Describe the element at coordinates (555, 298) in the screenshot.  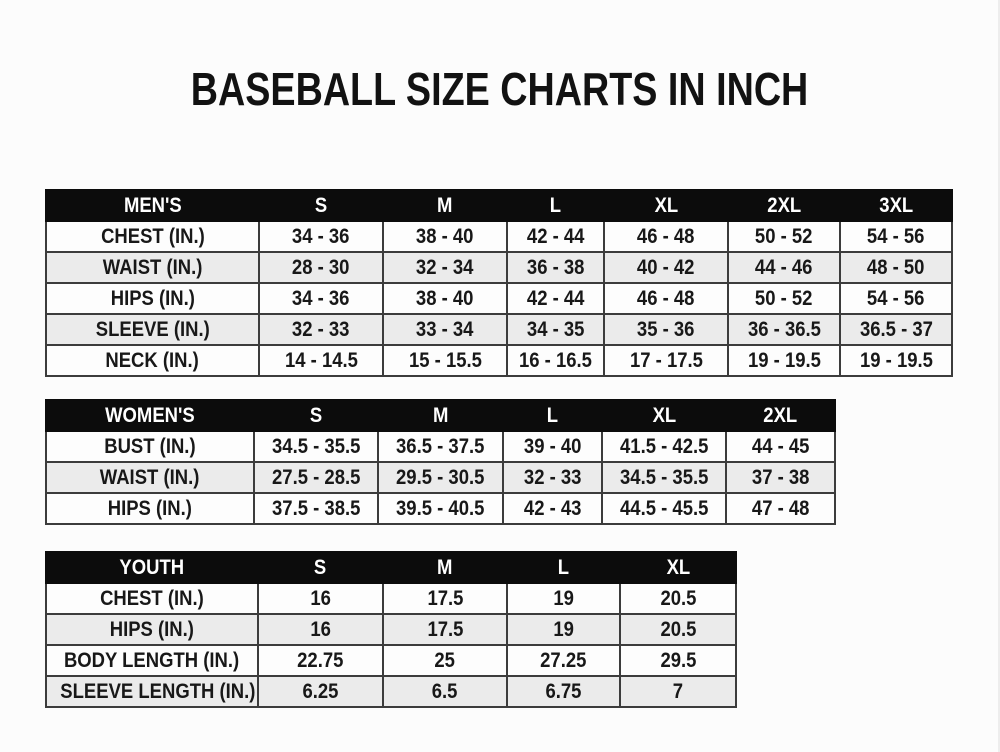
I see `size-value-cell: 42 - 44` at that location.